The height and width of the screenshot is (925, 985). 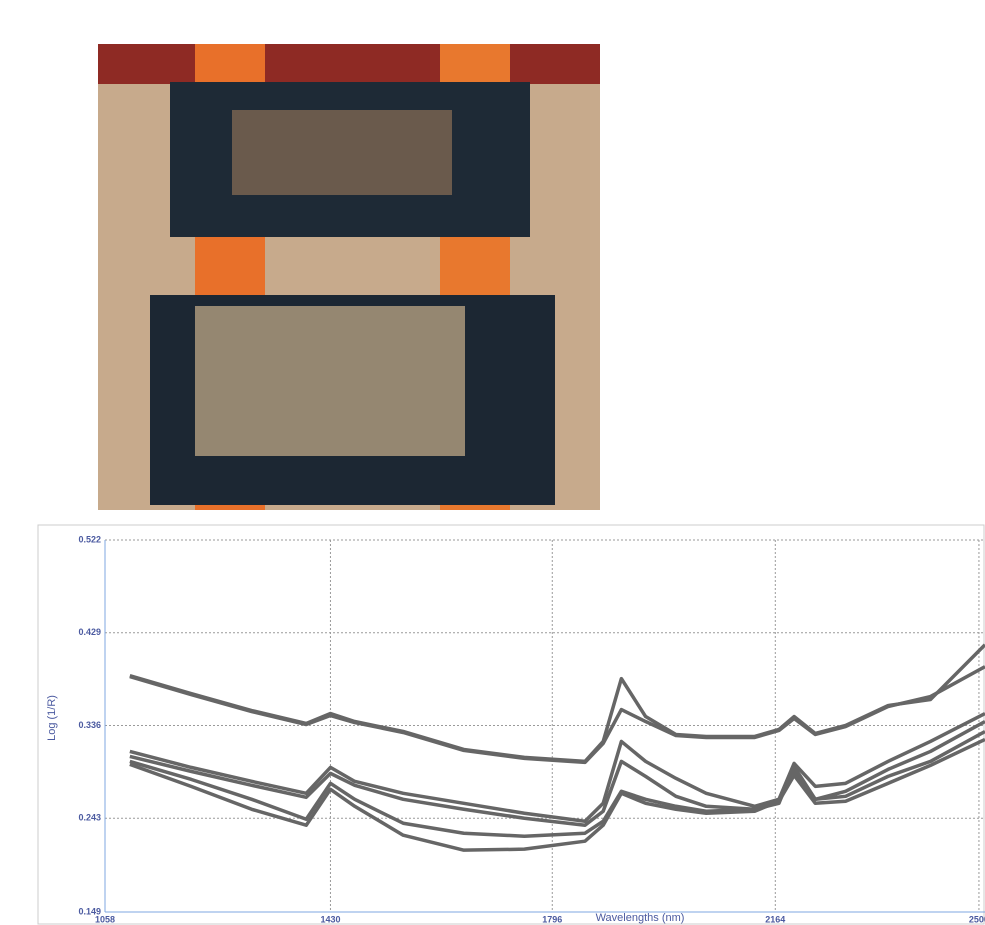 I want to click on y-tick-label: 0.522, so click(x=89, y=539).